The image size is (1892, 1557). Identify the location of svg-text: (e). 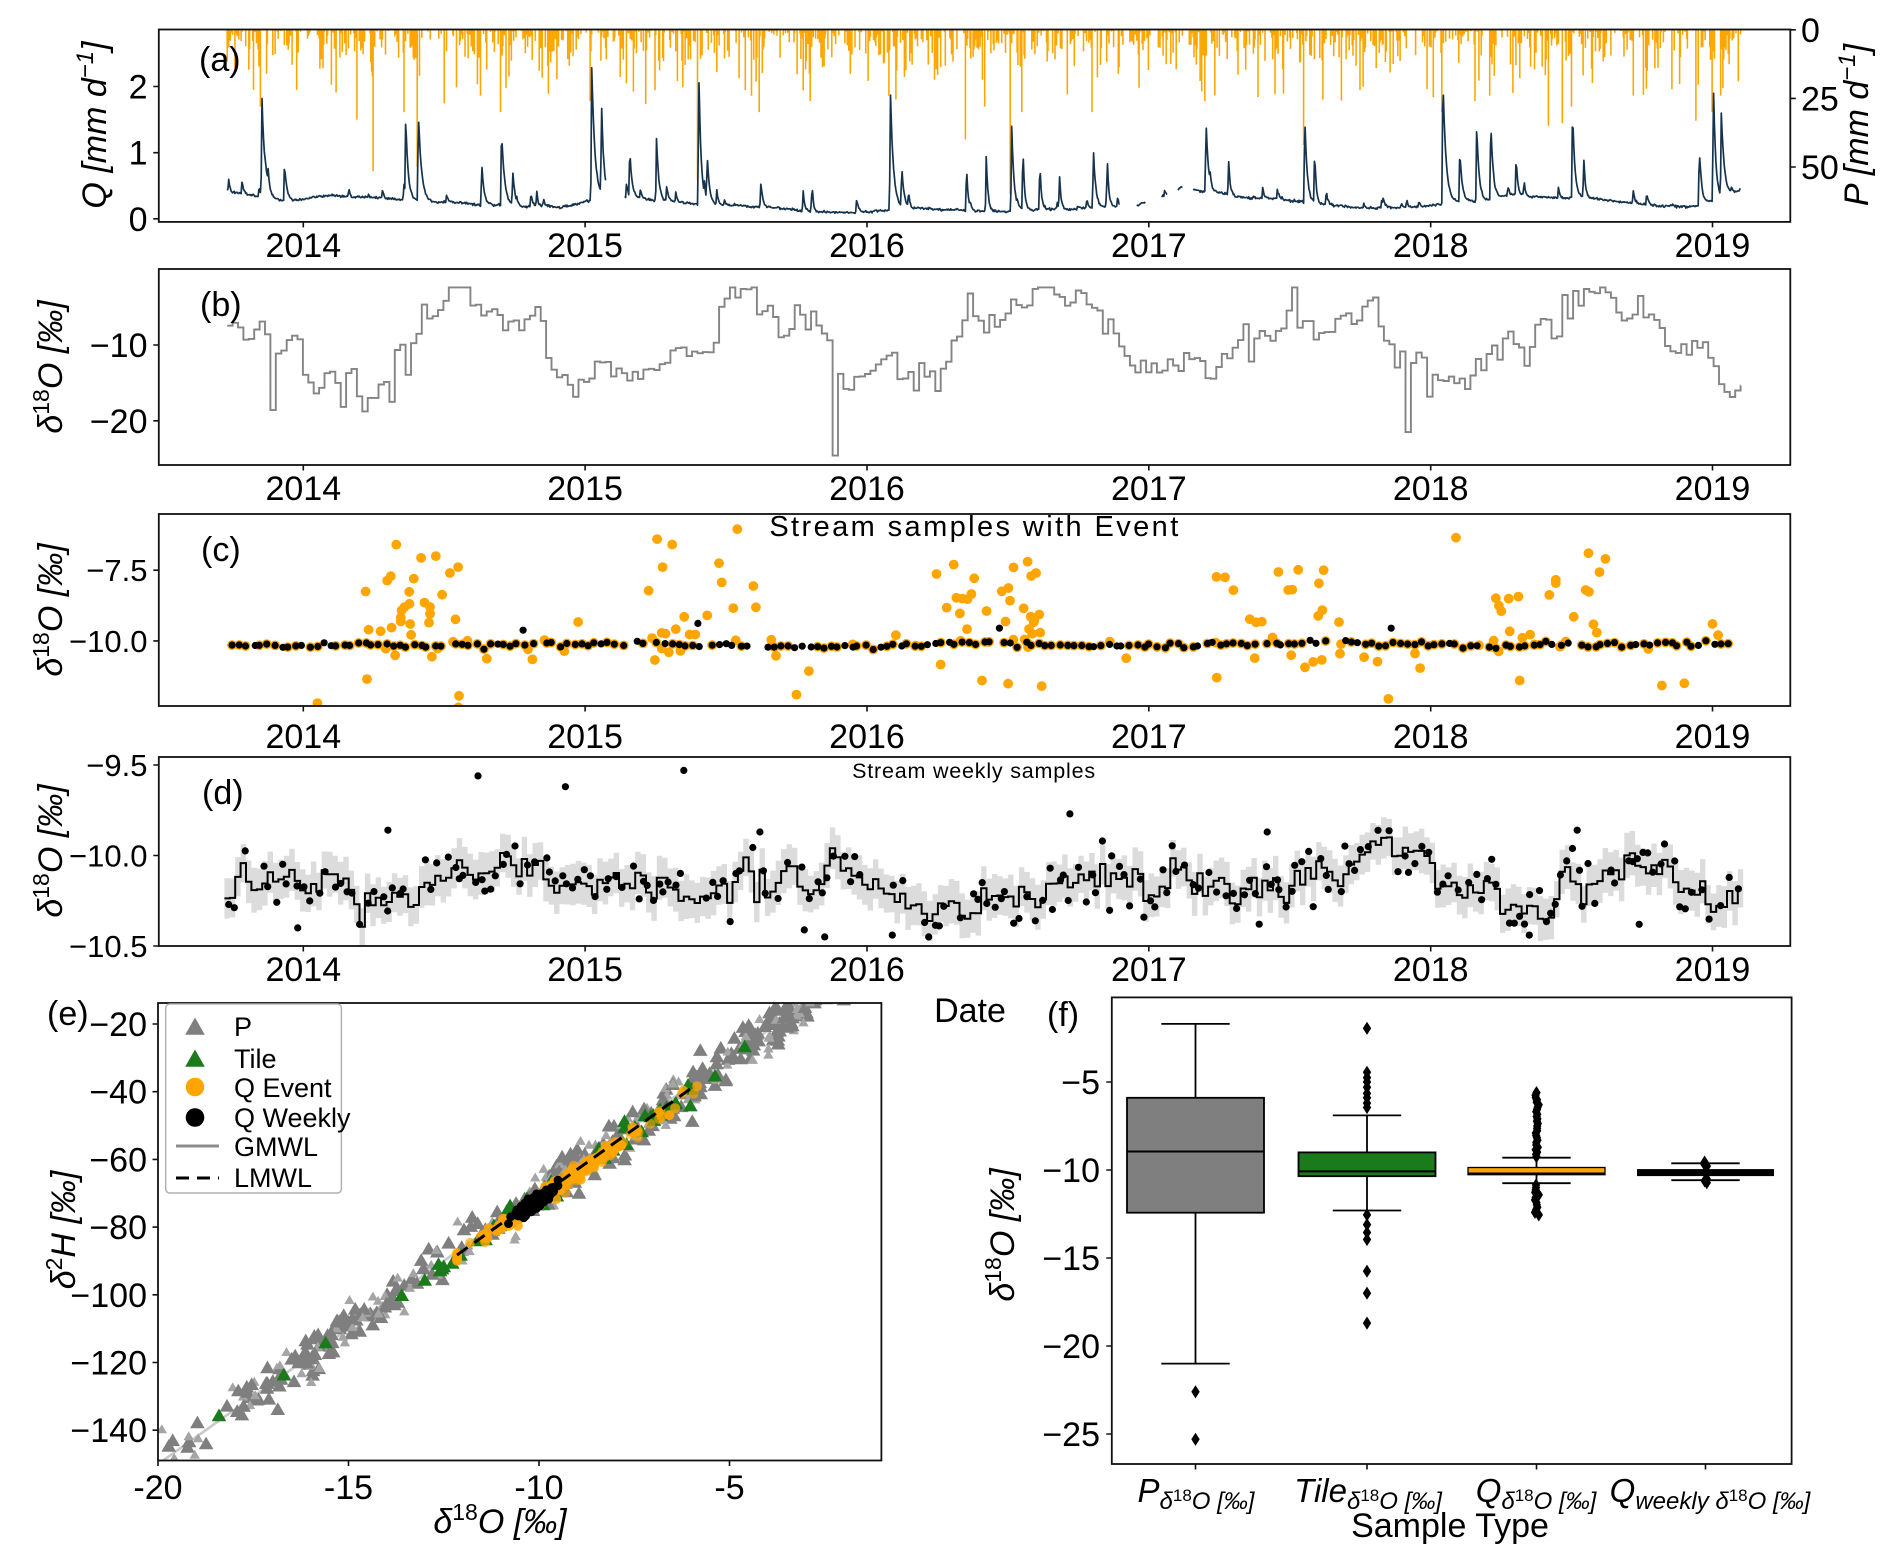
(68, 1014).